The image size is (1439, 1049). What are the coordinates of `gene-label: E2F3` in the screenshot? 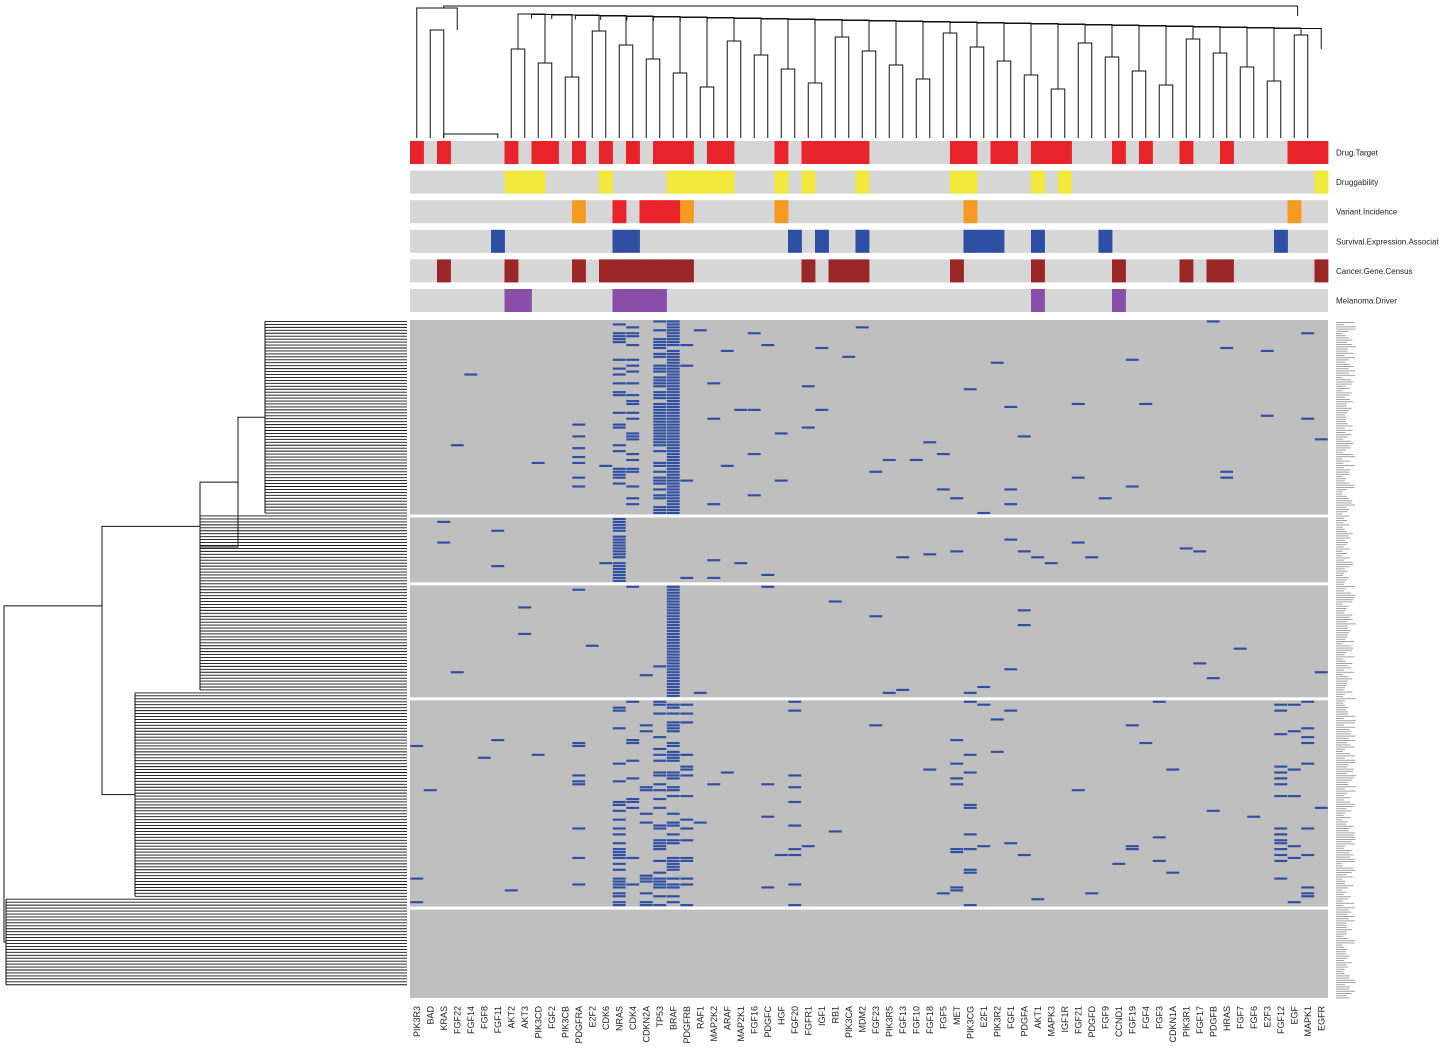 It's located at (1267, 1017).